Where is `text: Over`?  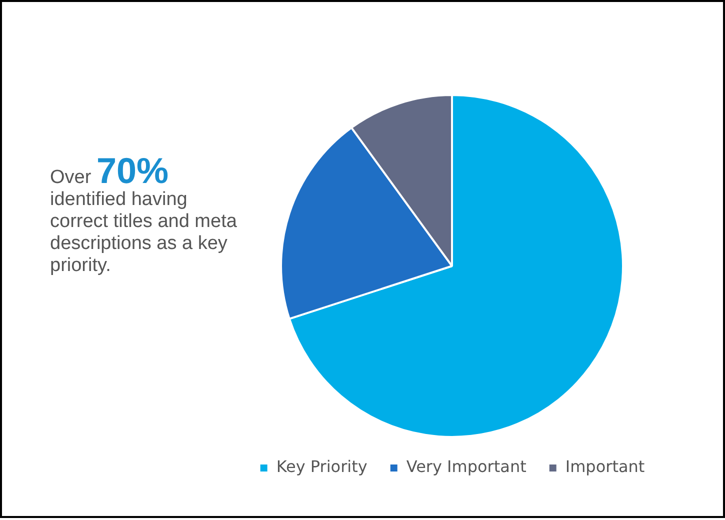
text: Over is located at coordinates (71, 177).